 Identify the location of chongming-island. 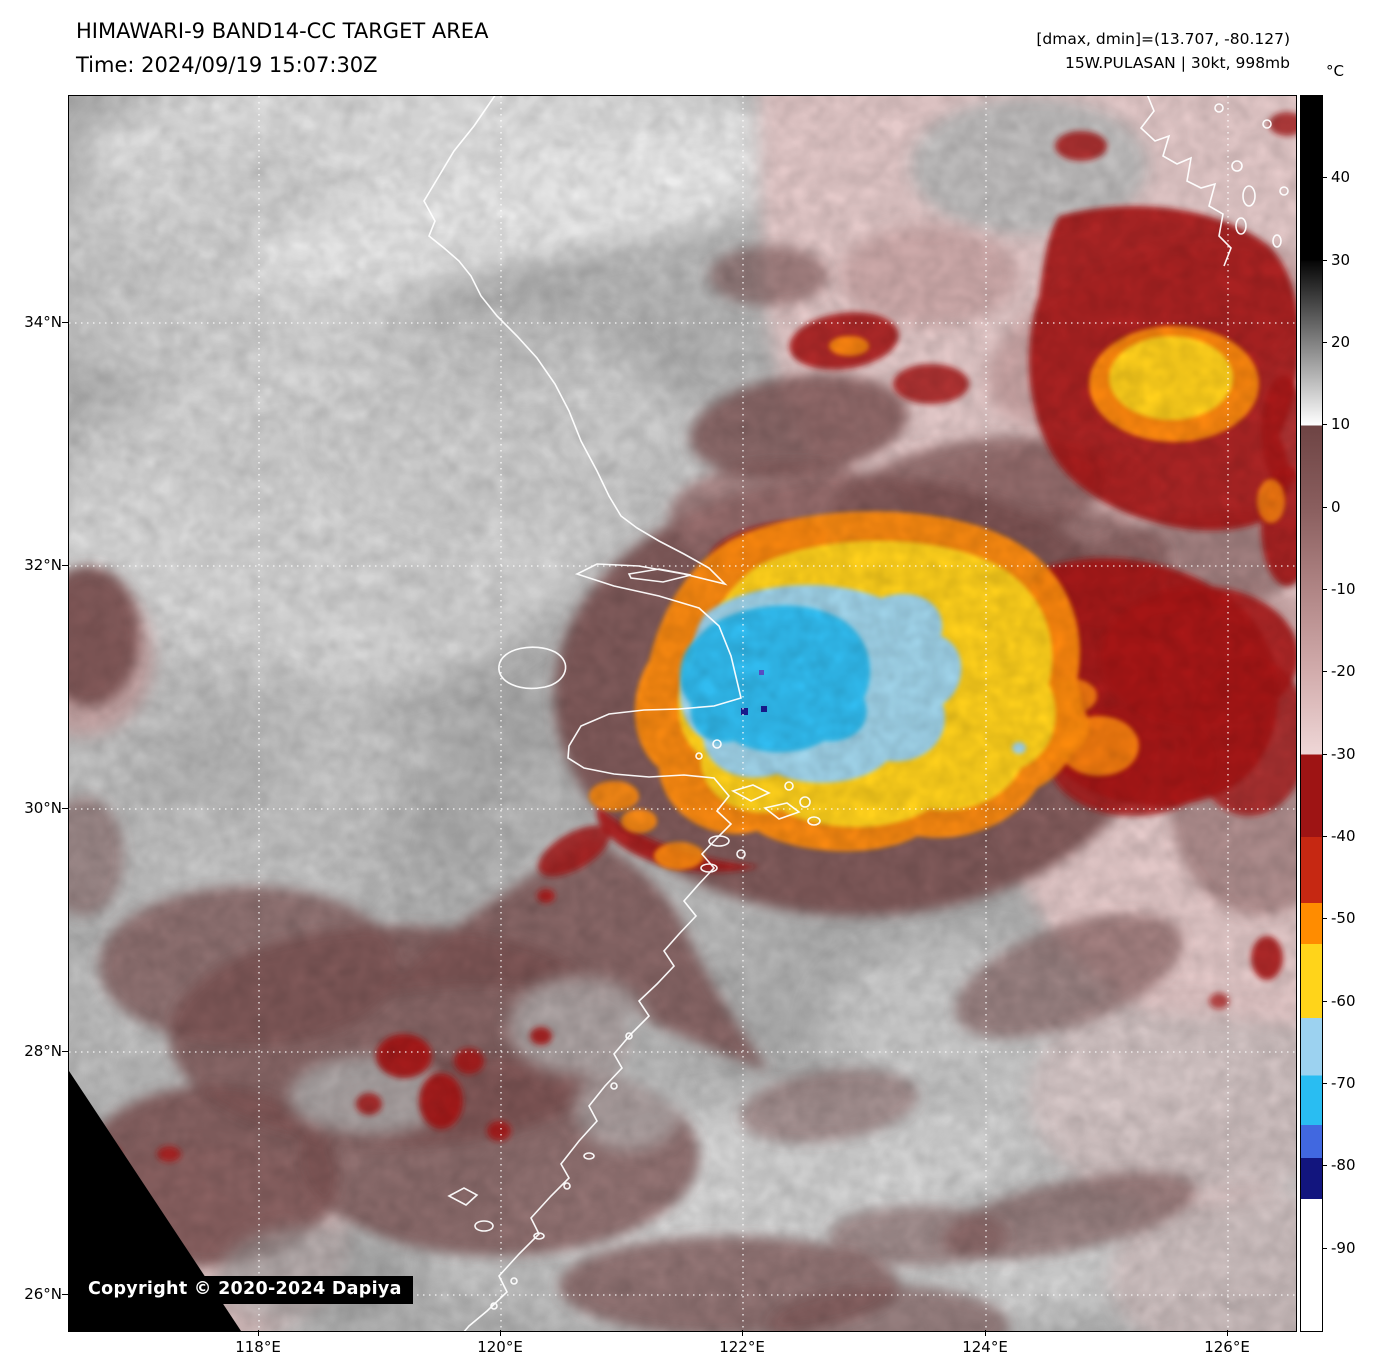
(659, 575).